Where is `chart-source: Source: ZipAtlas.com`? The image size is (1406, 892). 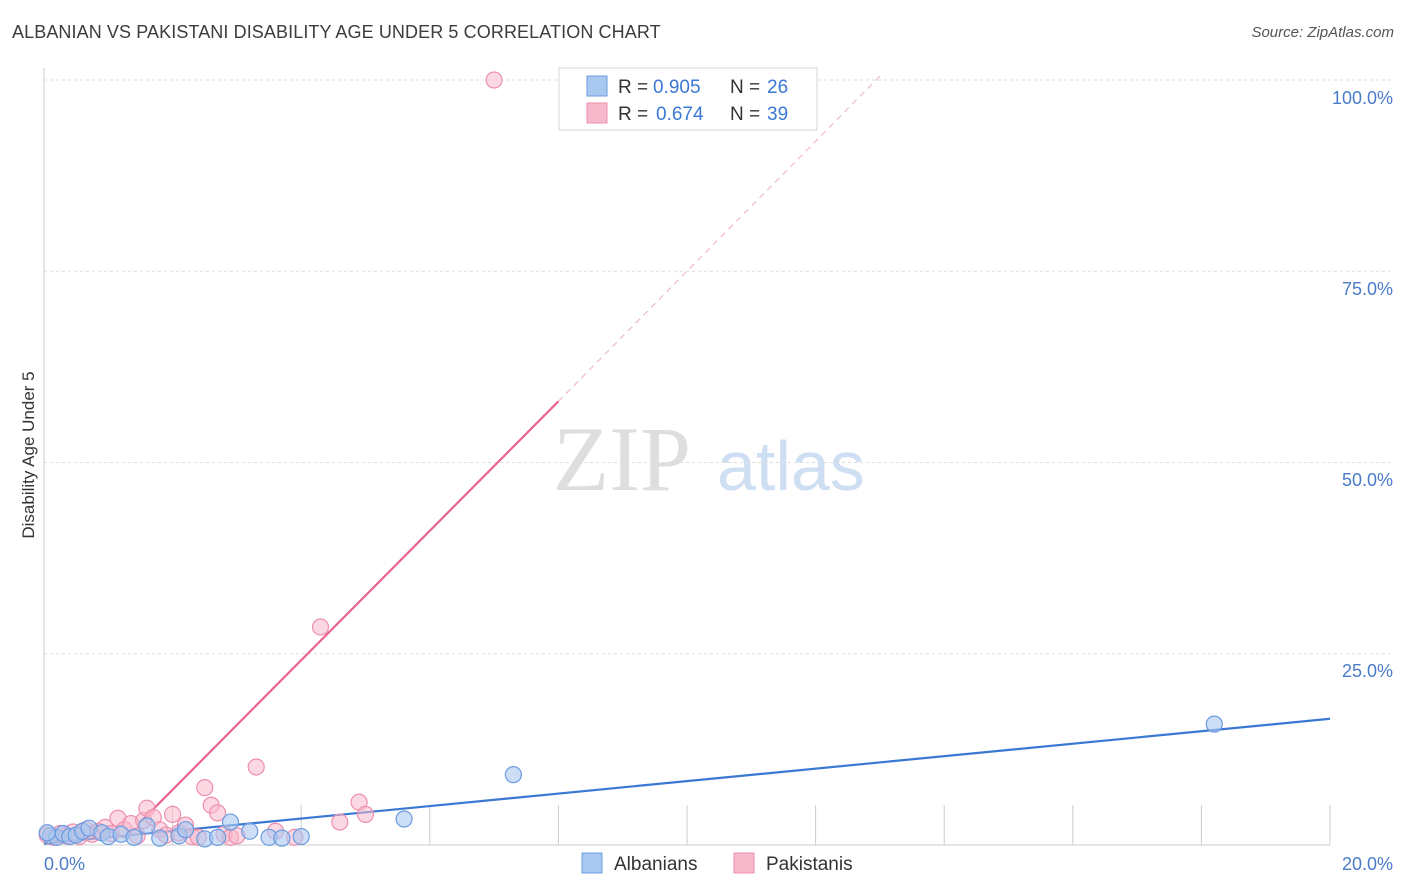
chart-source: Source: ZipAtlas.com is located at coordinates (1322, 32).